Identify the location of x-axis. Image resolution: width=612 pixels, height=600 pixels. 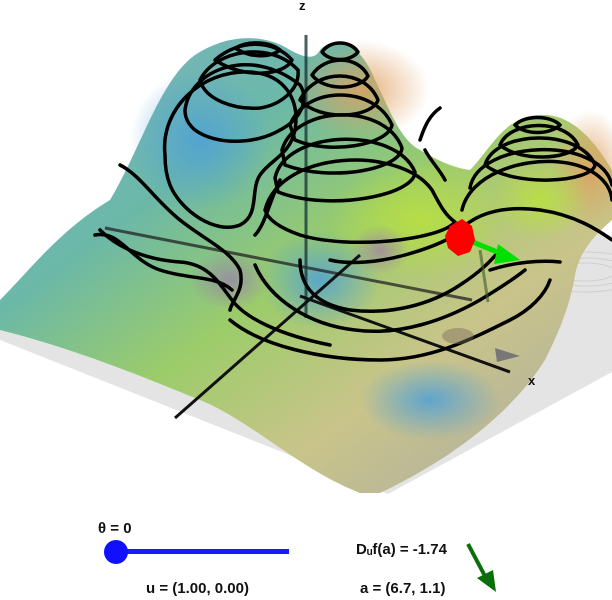
(405, 334).